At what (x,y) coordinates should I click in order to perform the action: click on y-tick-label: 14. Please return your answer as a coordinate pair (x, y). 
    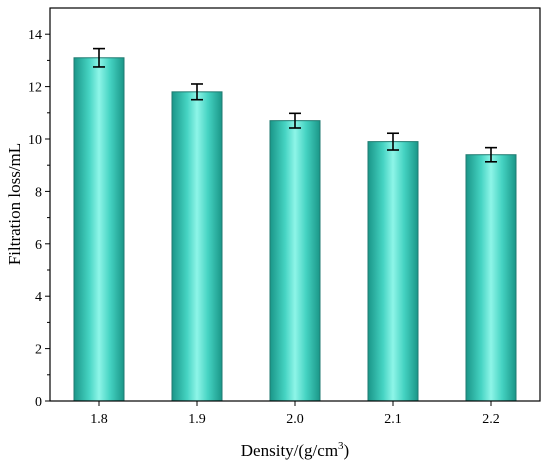
    Looking at the image, I should click on (35, 35).